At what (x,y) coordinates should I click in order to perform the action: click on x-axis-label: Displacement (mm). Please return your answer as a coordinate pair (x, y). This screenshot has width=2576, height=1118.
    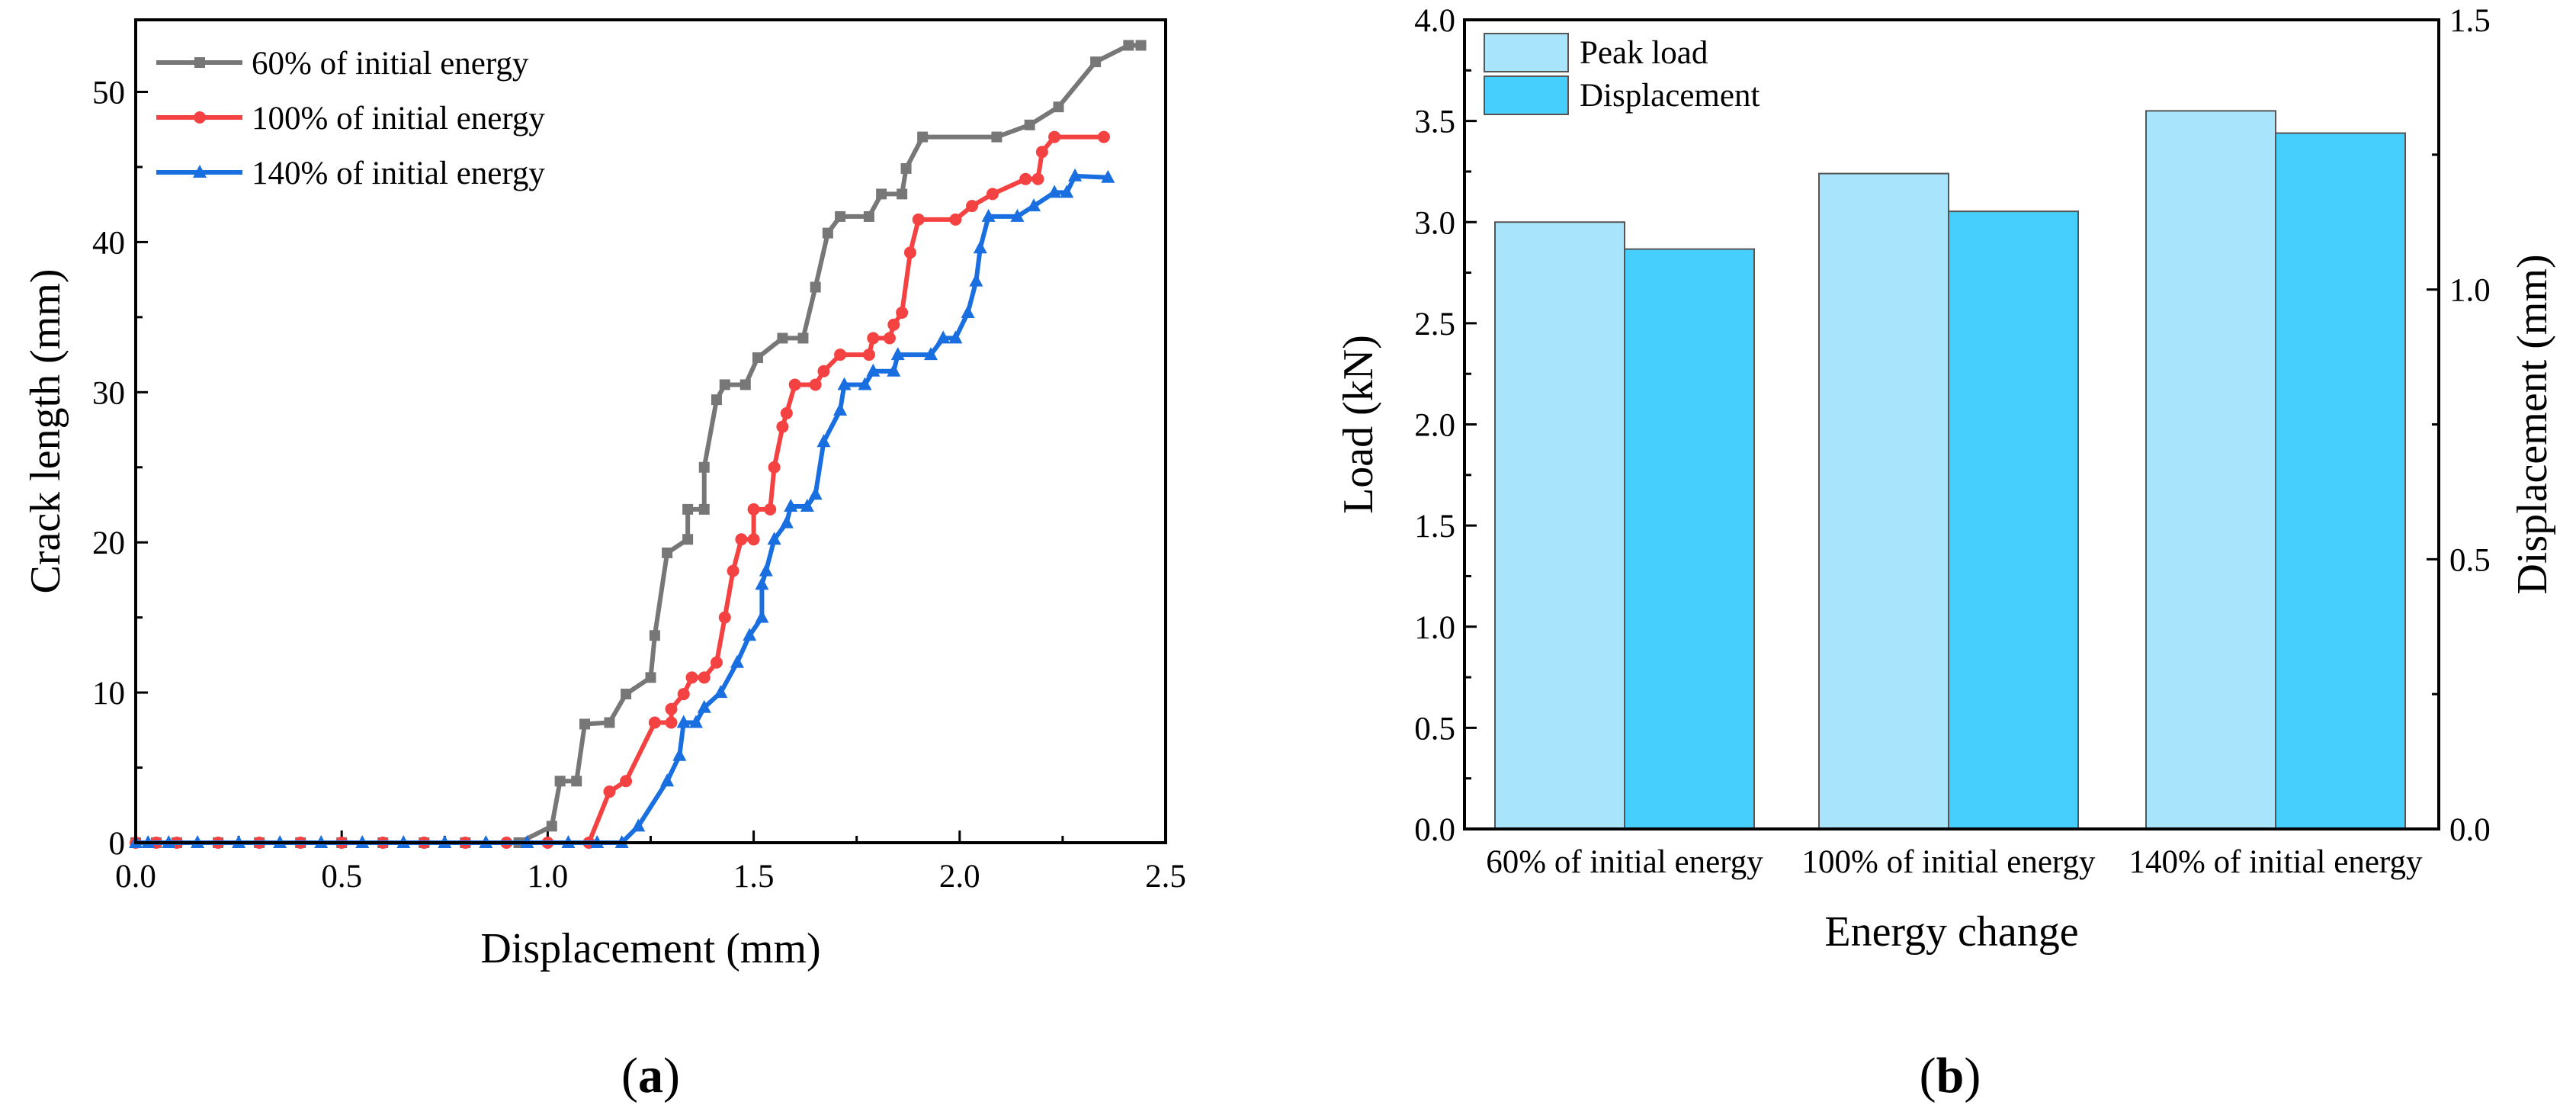
    Looking at the image, I should click on (650, 948).